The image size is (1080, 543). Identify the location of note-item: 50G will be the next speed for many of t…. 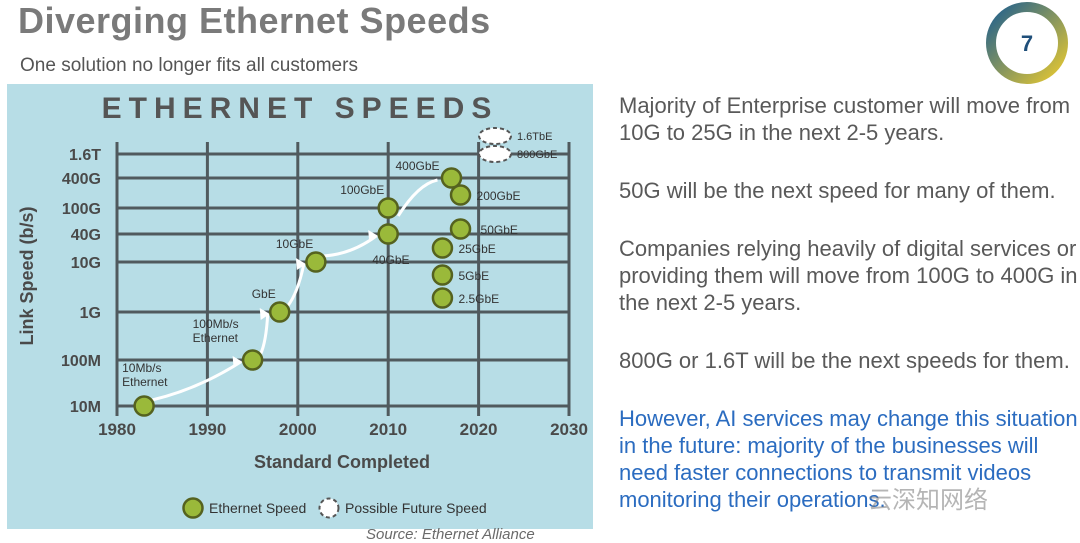
(837, 190).